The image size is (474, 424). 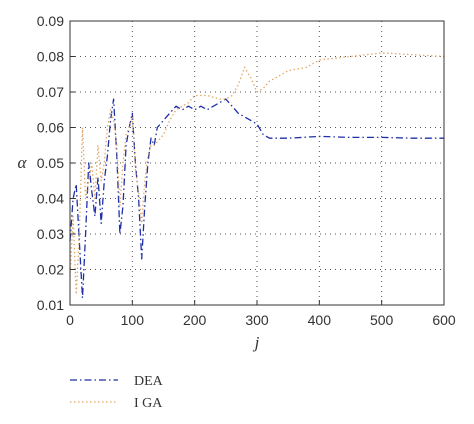 What do you see at coordinates (320, 320) in the screenshot?
I see `x-tick-label: 400` at bounding box center [320, 320].